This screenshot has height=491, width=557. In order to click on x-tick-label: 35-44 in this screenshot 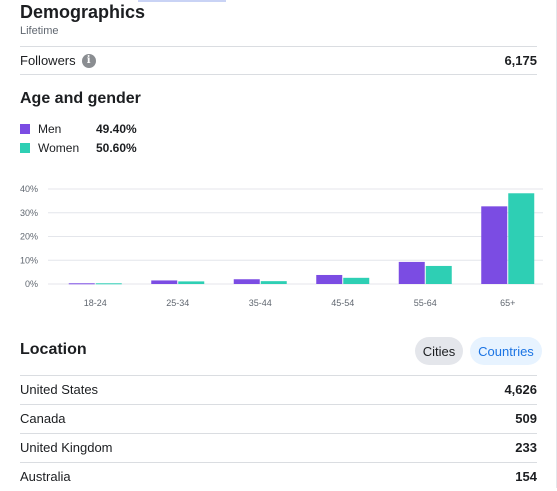, I will do `click(260, 303)`.